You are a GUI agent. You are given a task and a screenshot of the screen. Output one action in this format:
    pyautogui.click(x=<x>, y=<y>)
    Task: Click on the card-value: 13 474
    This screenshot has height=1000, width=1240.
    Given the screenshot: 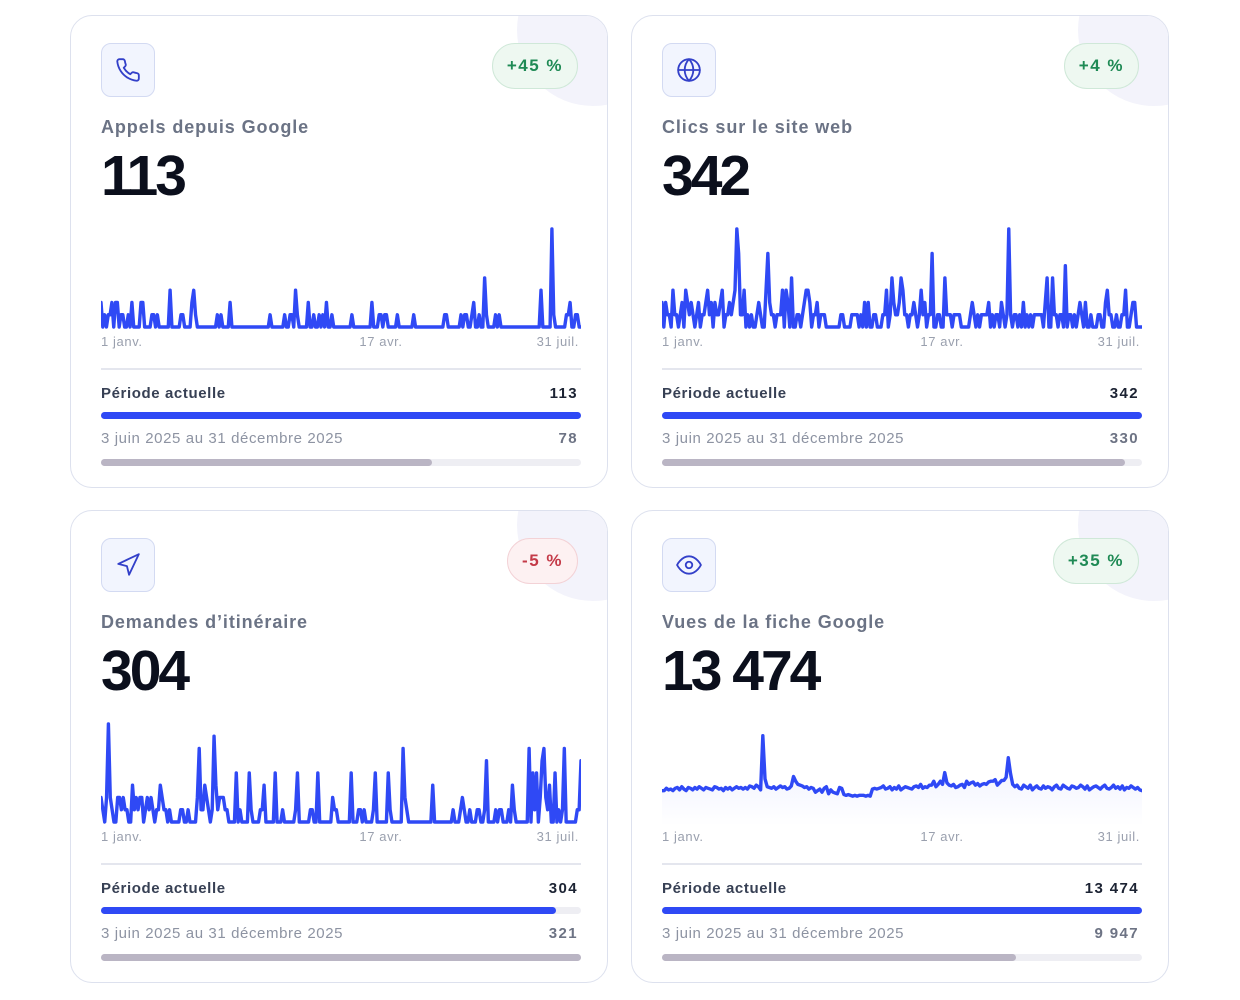 What is the action you would take?
    pyautogui.click(x=741, y=671)
    